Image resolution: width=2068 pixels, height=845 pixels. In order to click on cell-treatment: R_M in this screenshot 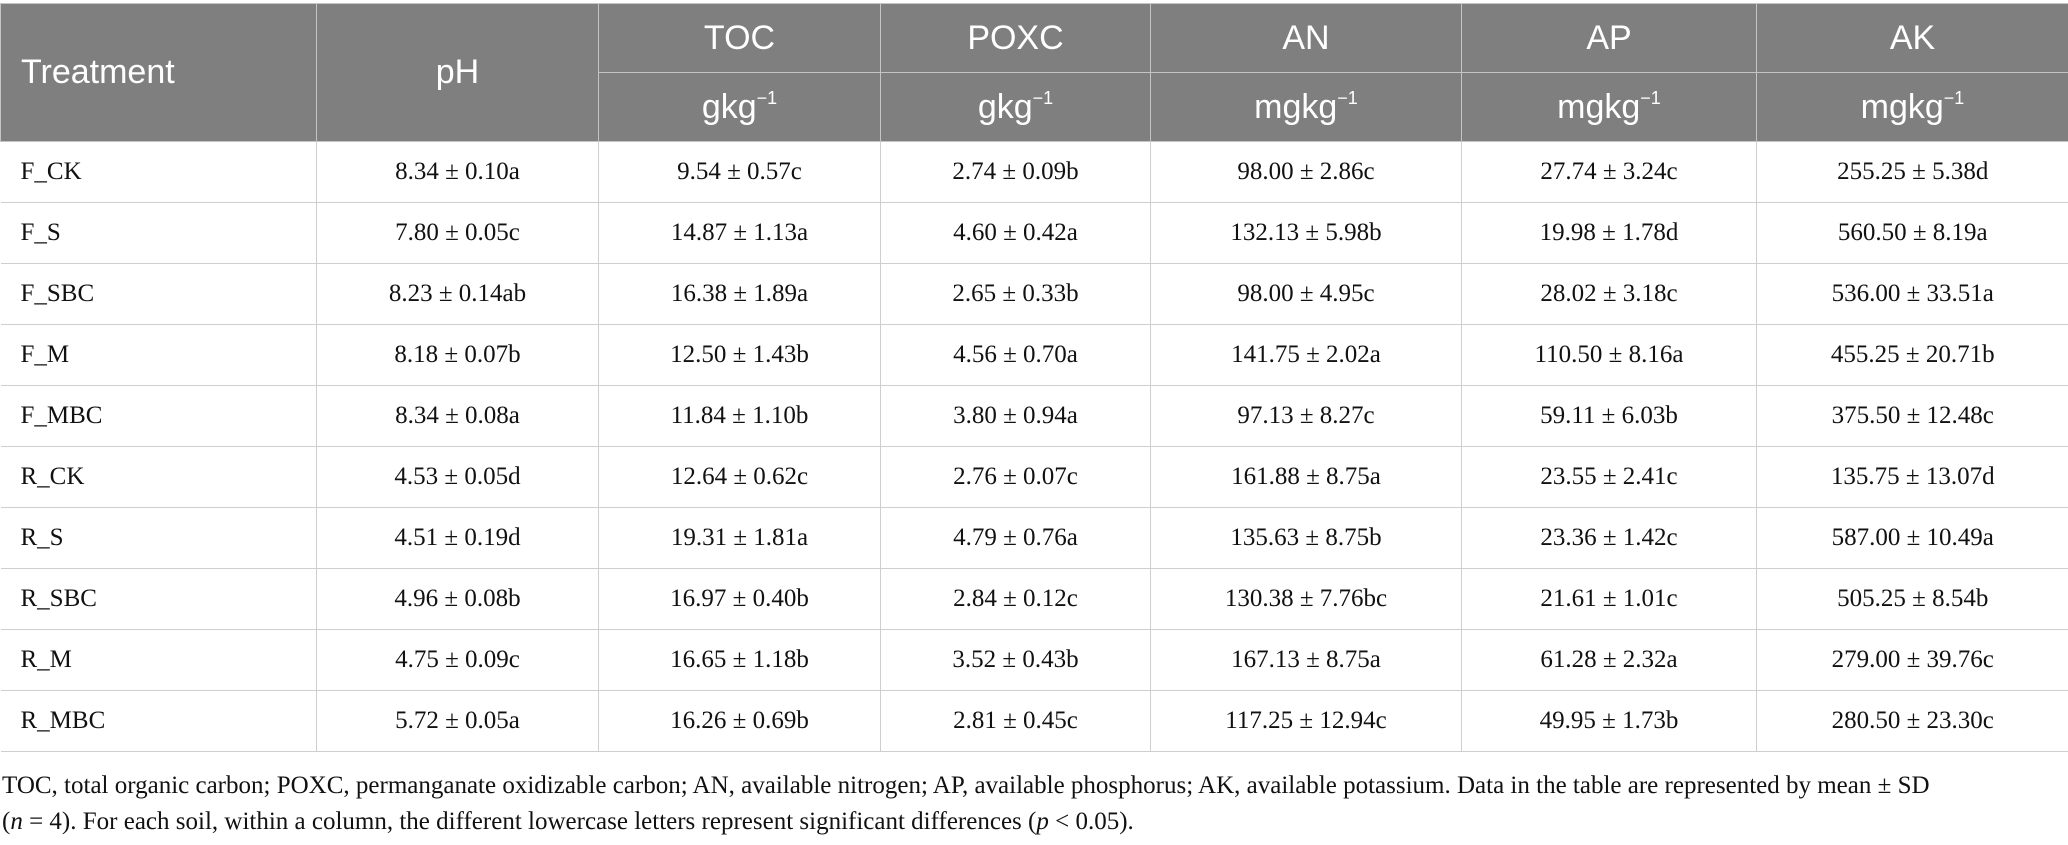, I will do `click(158, 660)`.